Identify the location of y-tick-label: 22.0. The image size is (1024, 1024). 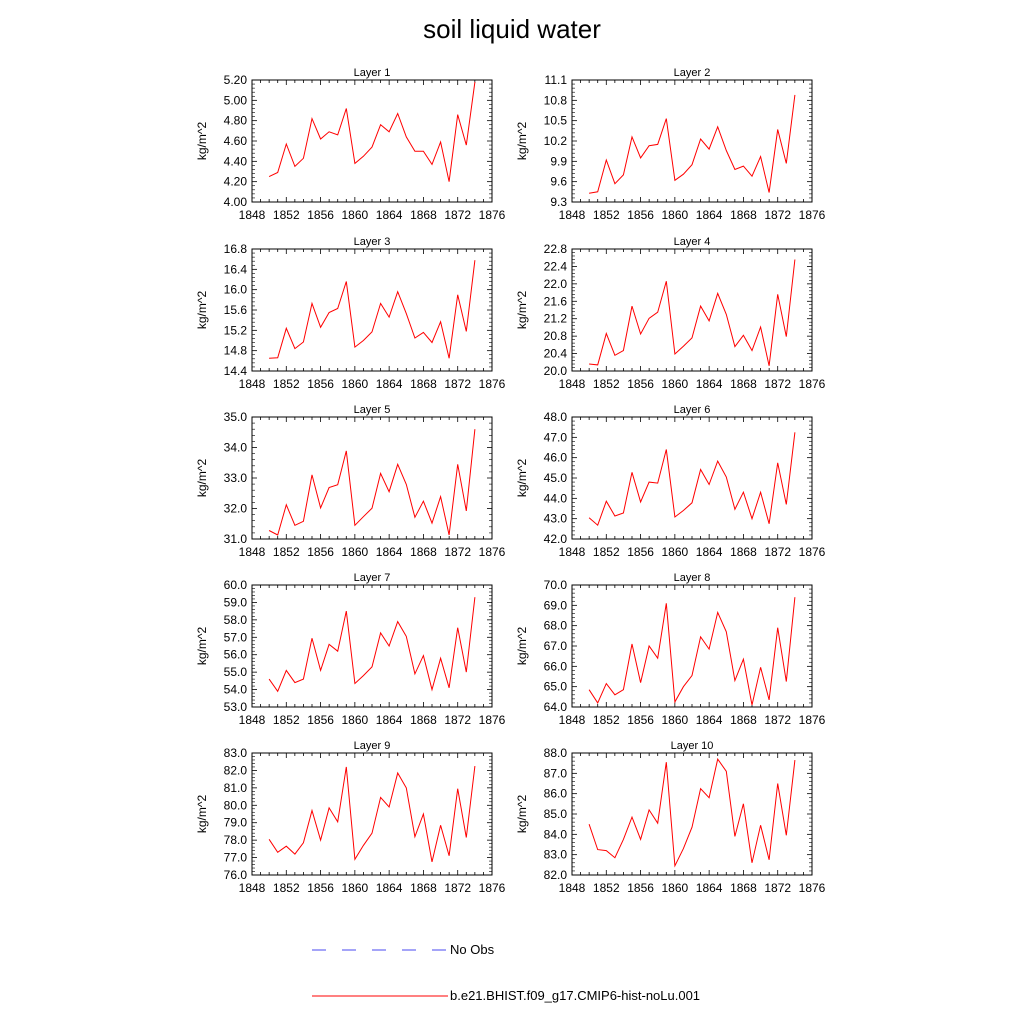
(556, 284).